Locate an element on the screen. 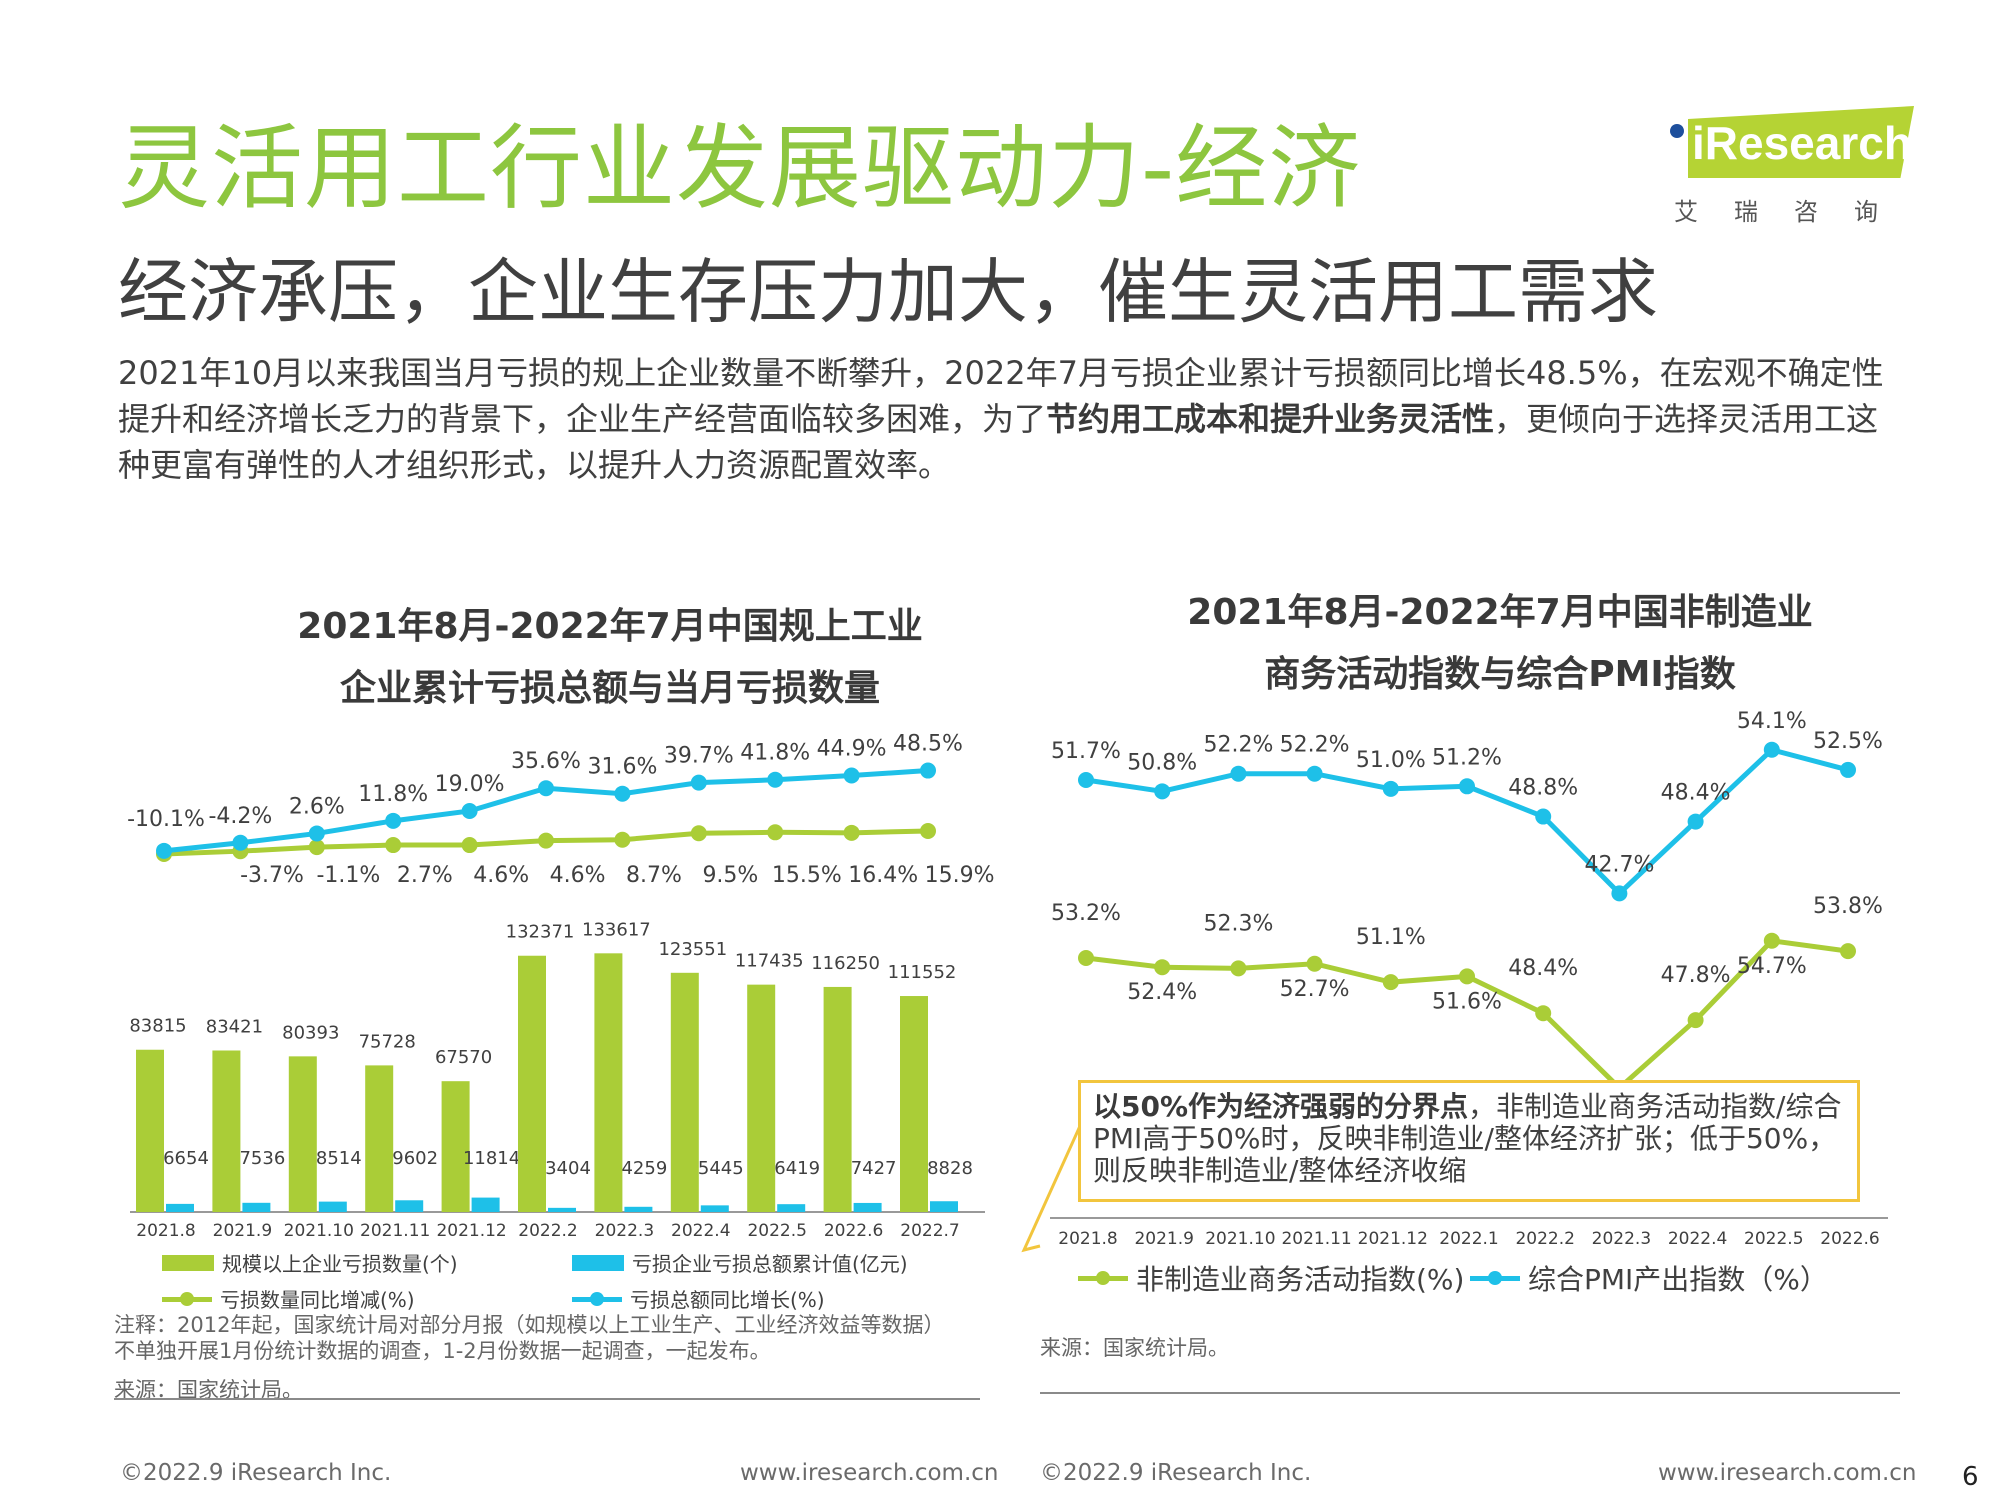 The height and width of the screenshot is (1500, 2000). logo-dot-icon is located at coordinates (1677, 131).